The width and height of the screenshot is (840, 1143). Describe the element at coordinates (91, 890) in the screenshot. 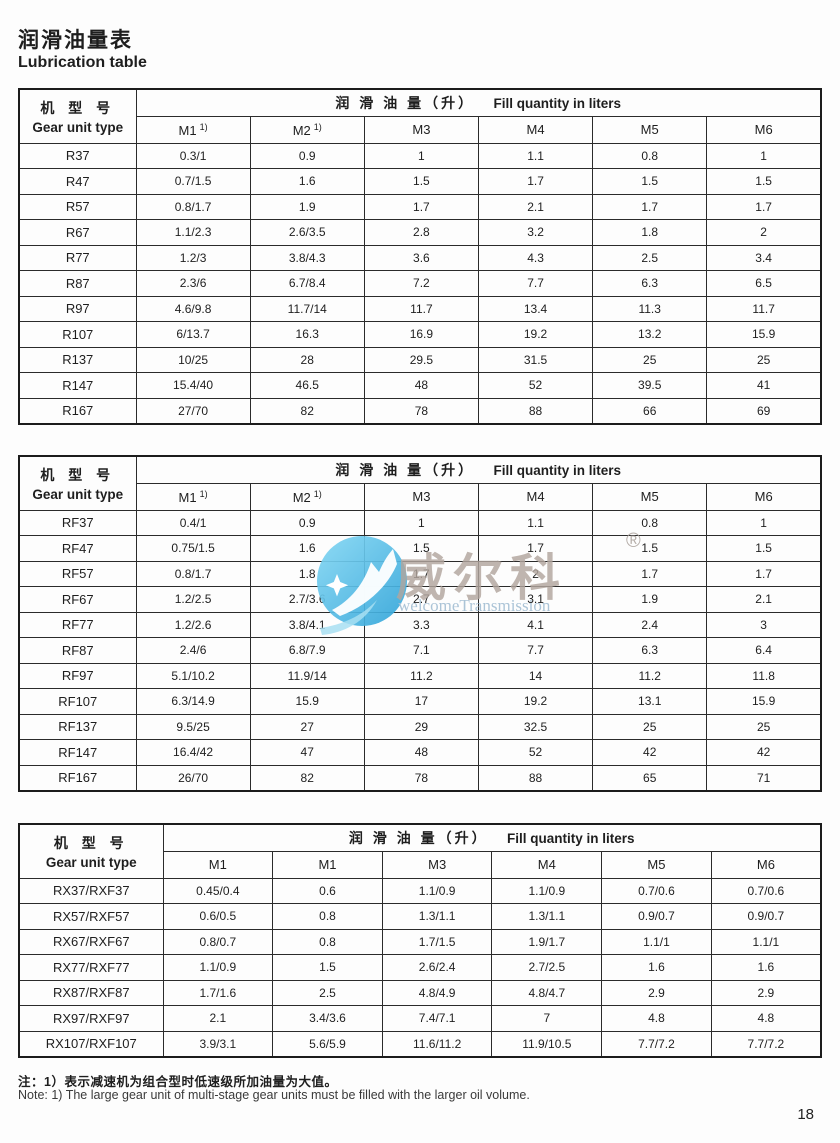

I see `gear-unit-model: RX37/RXF37` at that location.